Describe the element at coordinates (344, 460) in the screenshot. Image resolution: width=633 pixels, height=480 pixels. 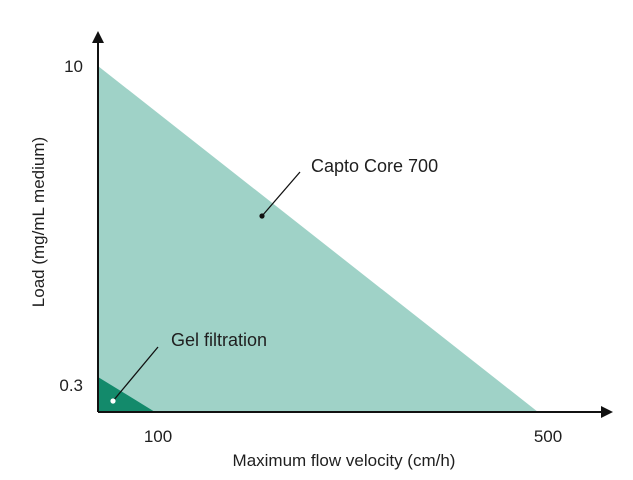
I see `x-axis-label: Maximum flow velocity (cm/h)` at that location.